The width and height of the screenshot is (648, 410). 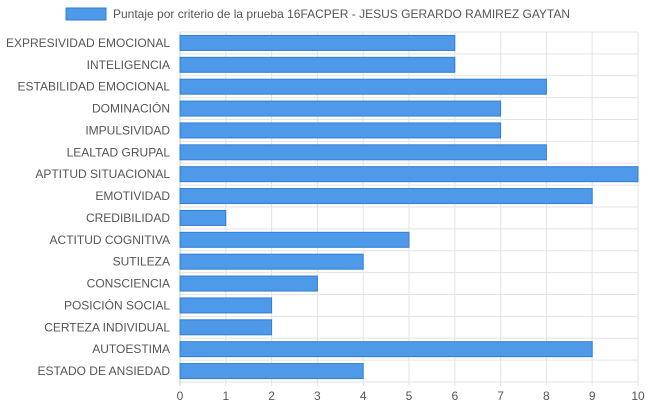 What do you see at coordinates (88, 43) in the screenshot?
I see `category-label: EXPRESIVIDAD EMOCIONAL` at bounding box center [88, 43].